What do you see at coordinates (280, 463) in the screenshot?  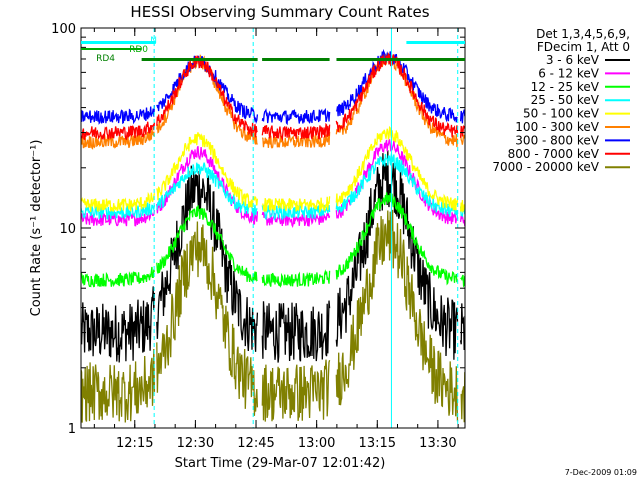 I see `x-axis-label: Start Time (29-Mar-07 12:01:42)` at bounding box center [280, 463].